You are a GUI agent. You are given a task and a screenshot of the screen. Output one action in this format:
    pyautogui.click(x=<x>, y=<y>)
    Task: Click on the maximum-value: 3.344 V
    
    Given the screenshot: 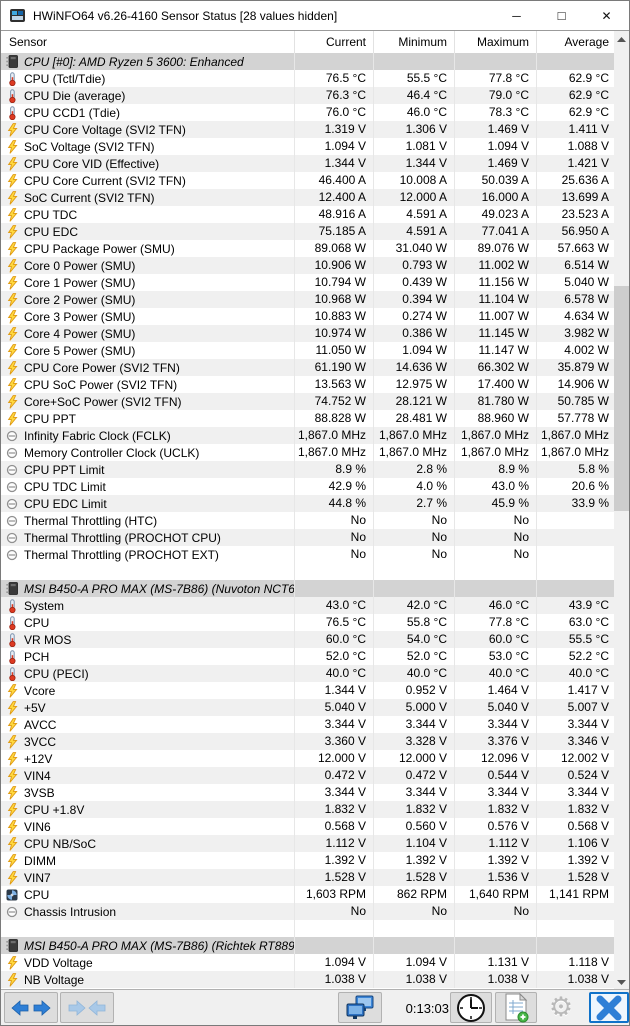 What is the action you would take?
    pyautogui.click(x=495, y=724)
    